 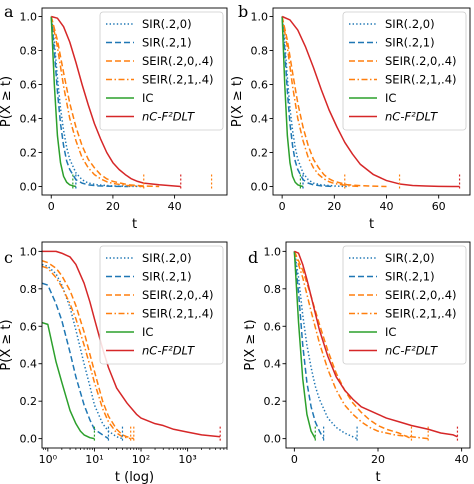 I want to click on series-lines, so click(x=375, y=345).